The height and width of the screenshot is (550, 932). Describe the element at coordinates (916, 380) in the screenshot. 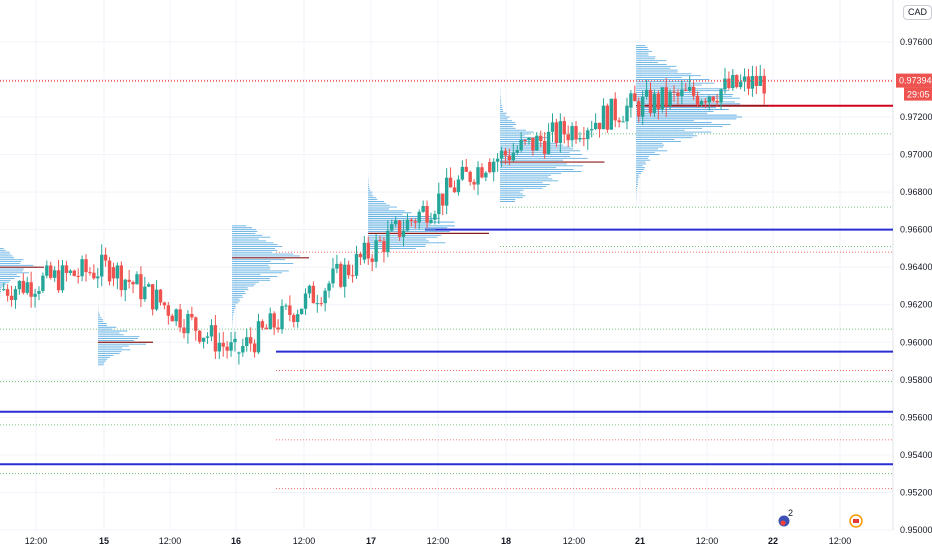

I see `y-tick-label: 0.95800` at that location.